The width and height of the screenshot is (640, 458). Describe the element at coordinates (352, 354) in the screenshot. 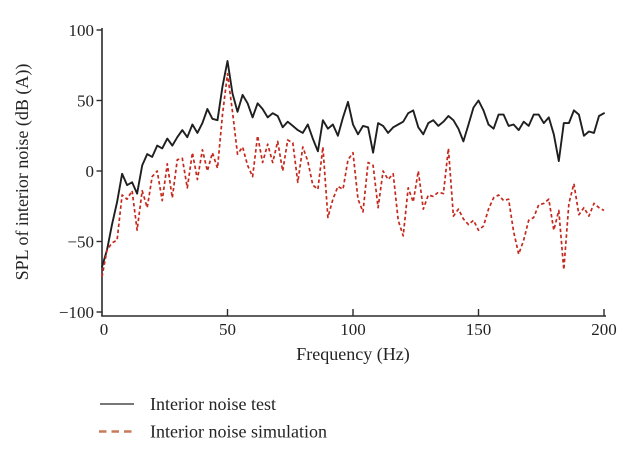

I see `x-axis-title: Frequency (Hz)` at that location.